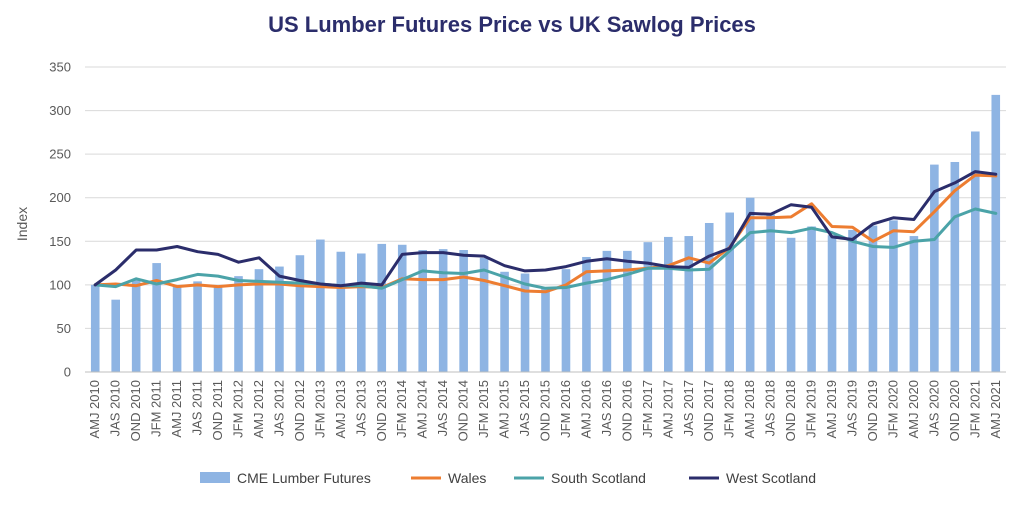 Image resolution: width=1024 pixels, height=505 pixels. What do you see at coordinates (545, 410) in the screenshot?
I see `x-tick-label: OND 2015` at bounding box center [545, 410].